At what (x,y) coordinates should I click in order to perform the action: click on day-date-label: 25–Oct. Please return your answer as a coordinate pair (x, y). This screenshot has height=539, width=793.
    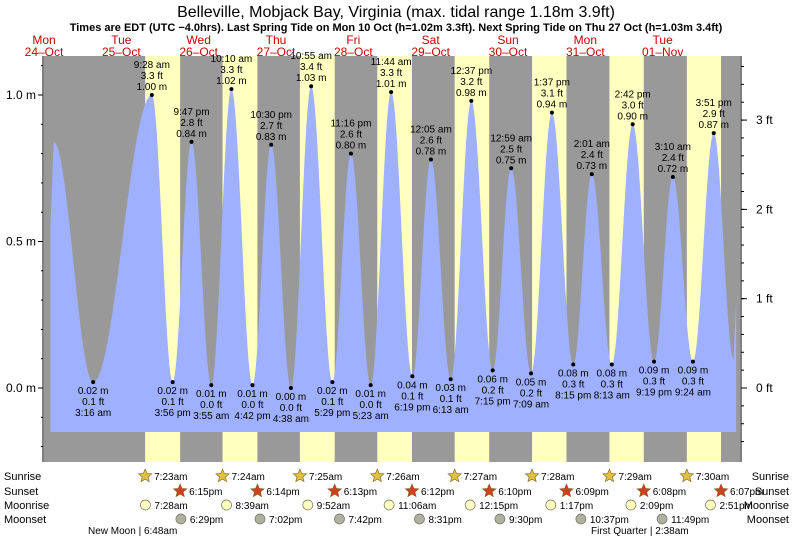
    Looking at the image, I should click on (121, 52).